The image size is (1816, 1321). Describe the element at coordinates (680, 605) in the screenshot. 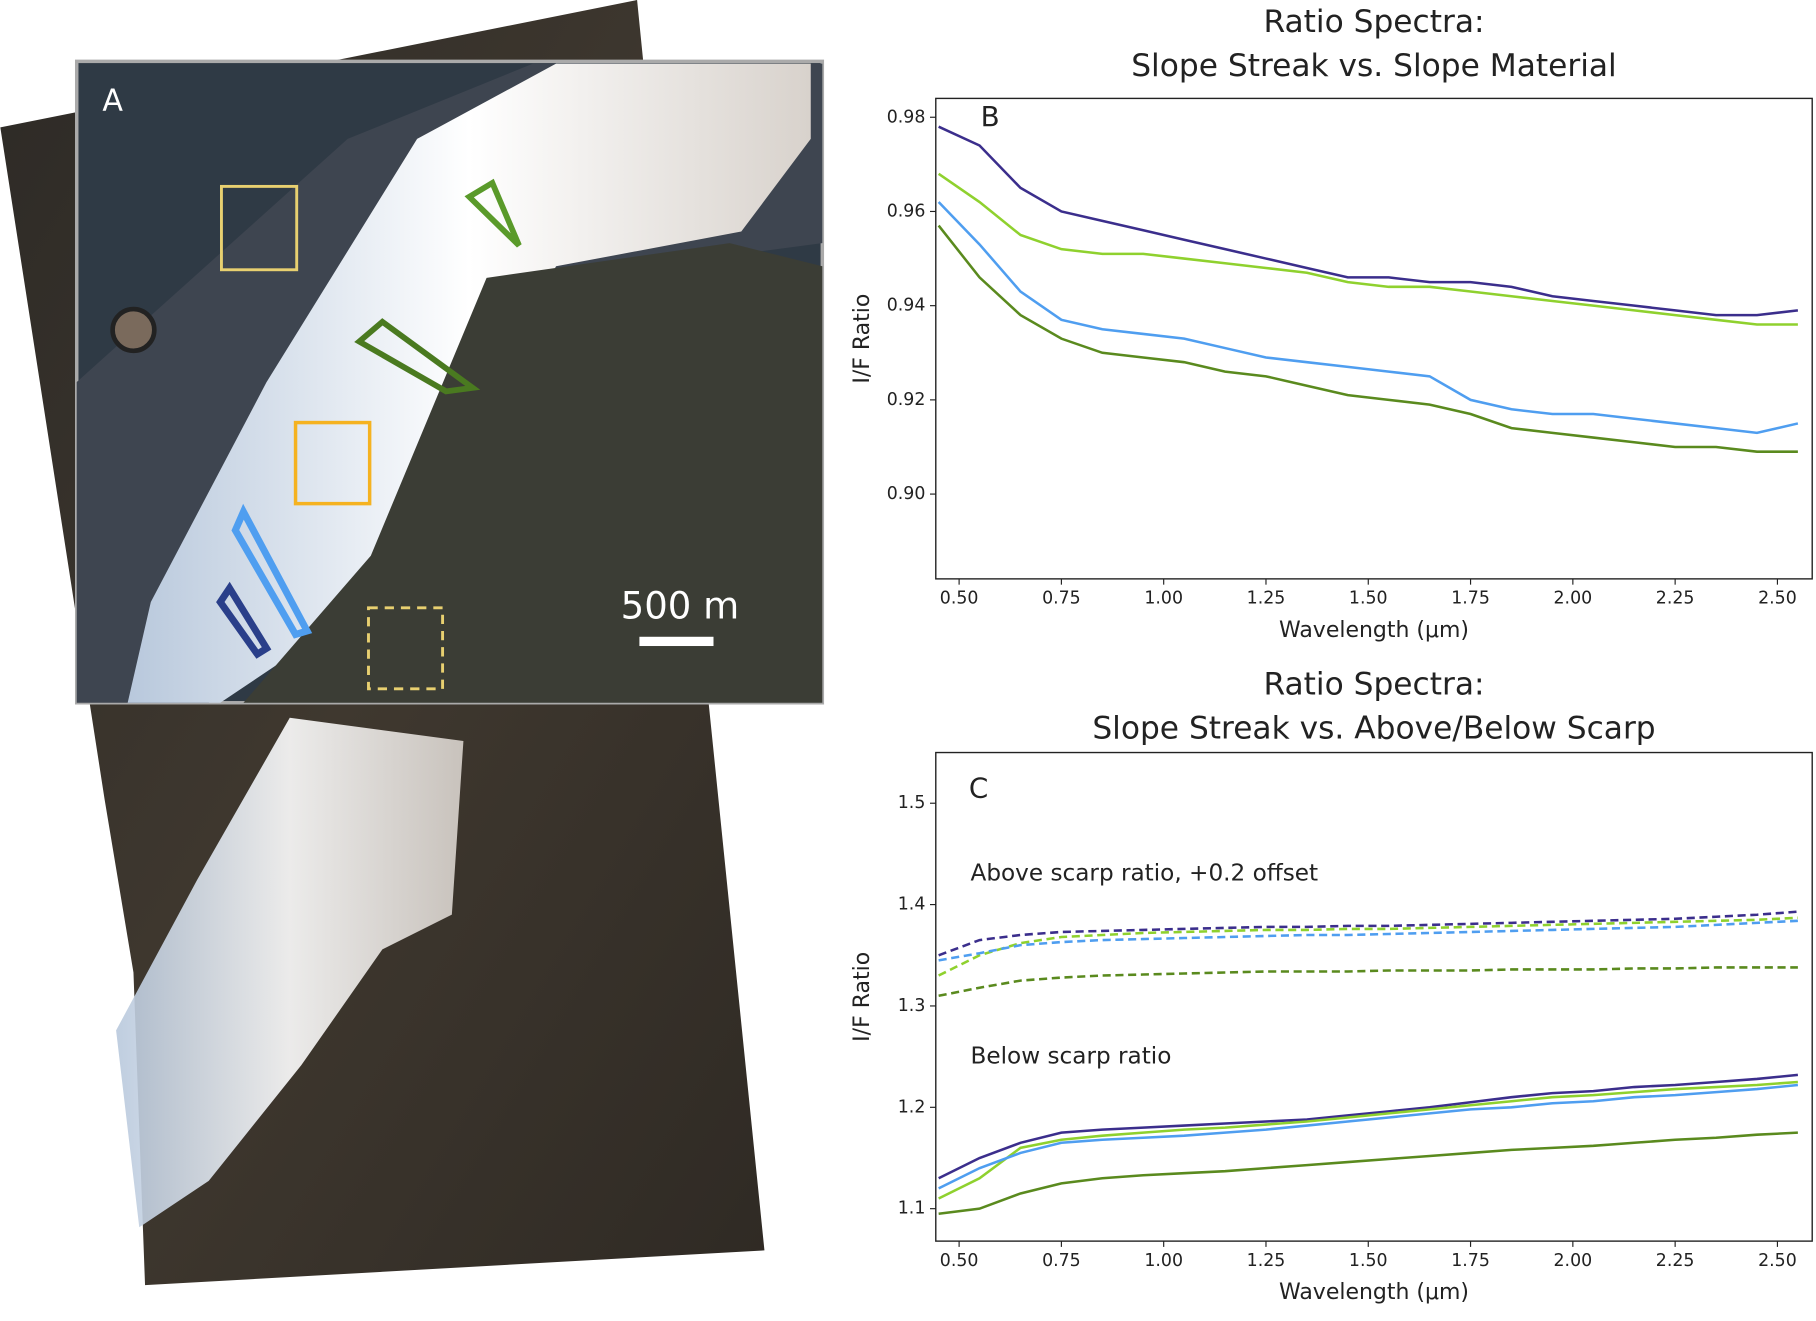

I see `scale-label: 500 m` at that location.